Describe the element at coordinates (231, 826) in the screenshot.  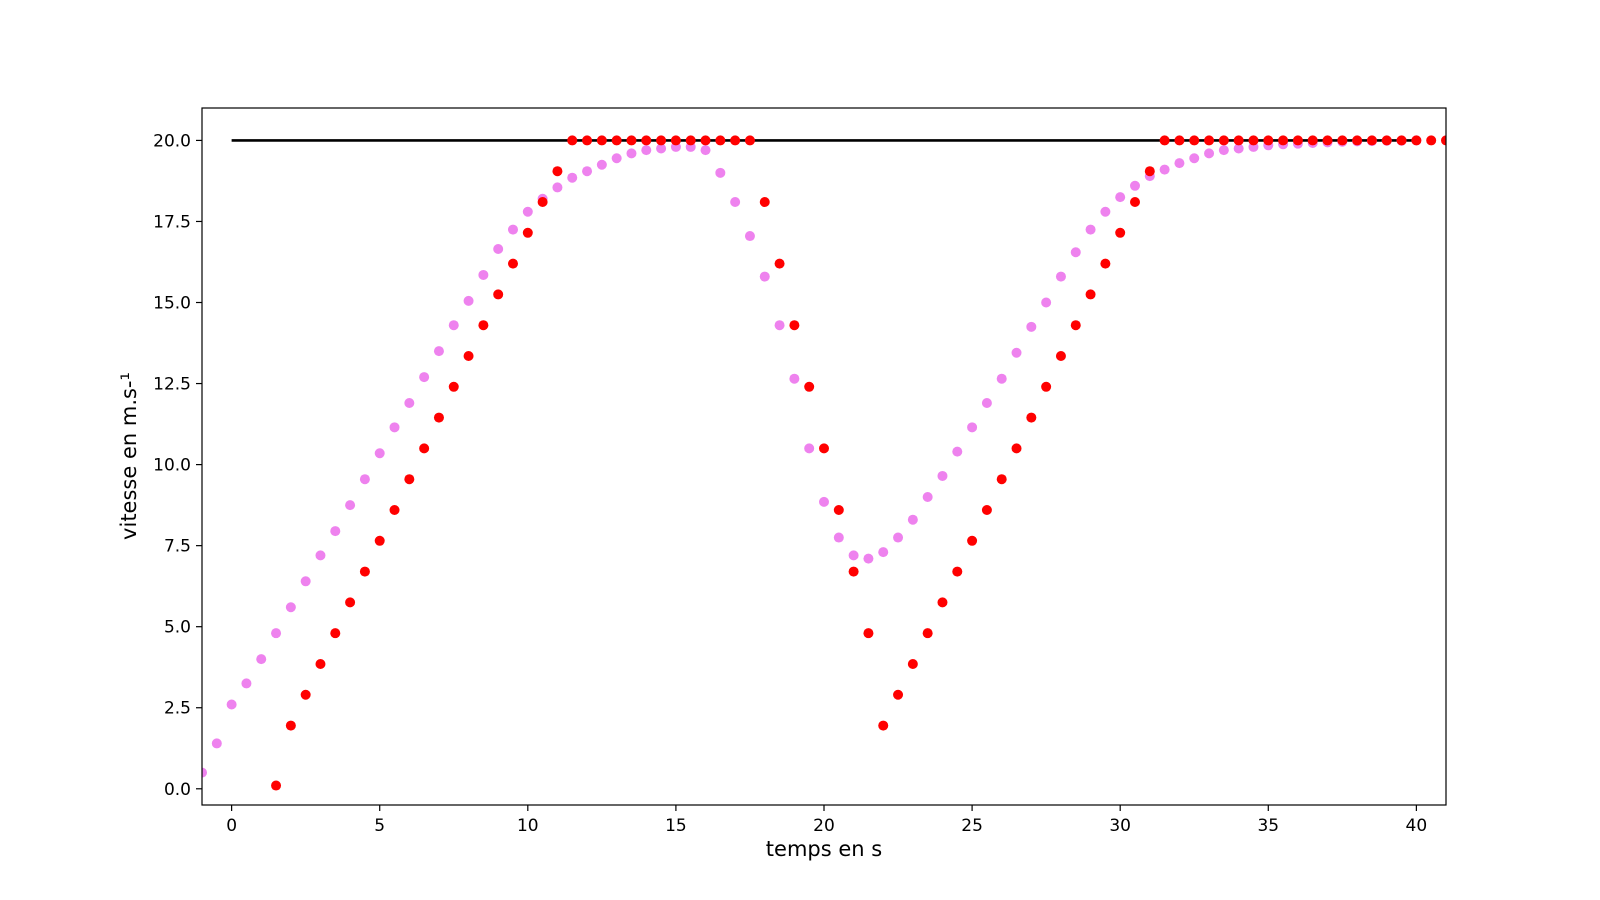
I see `x-tick-label: 0` at that location.